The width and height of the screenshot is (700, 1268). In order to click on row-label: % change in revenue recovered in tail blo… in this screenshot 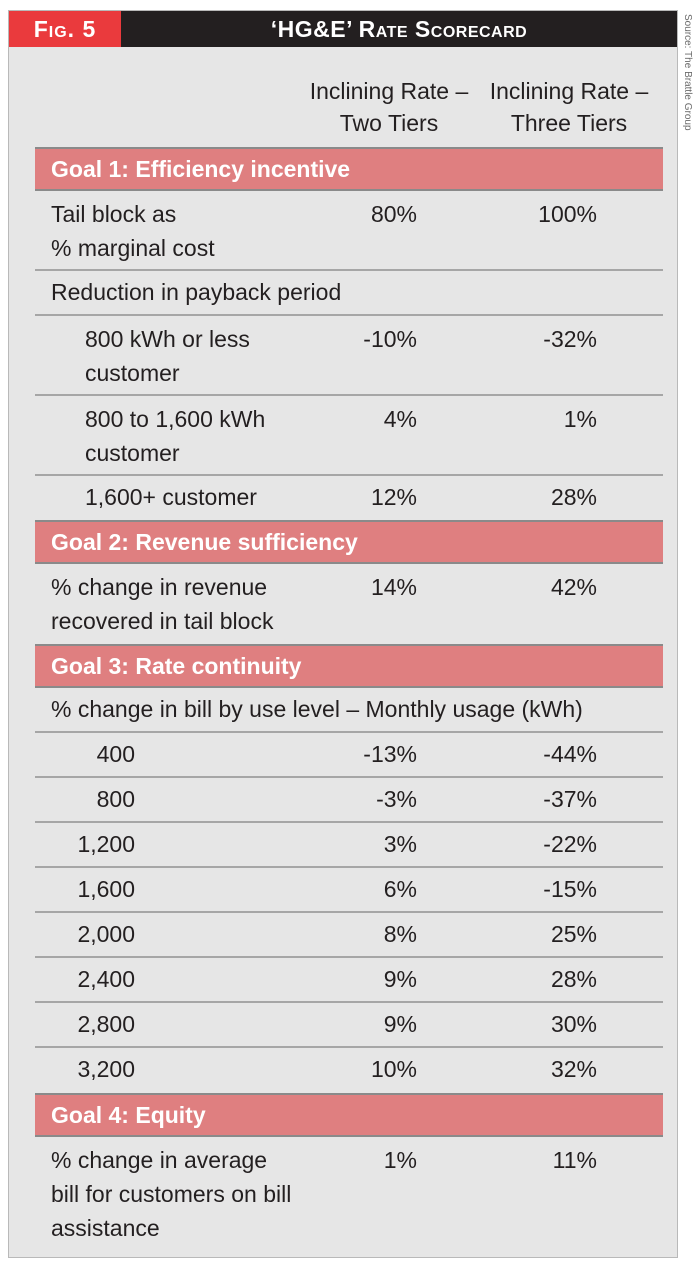, I will do `click(162, 604)`.